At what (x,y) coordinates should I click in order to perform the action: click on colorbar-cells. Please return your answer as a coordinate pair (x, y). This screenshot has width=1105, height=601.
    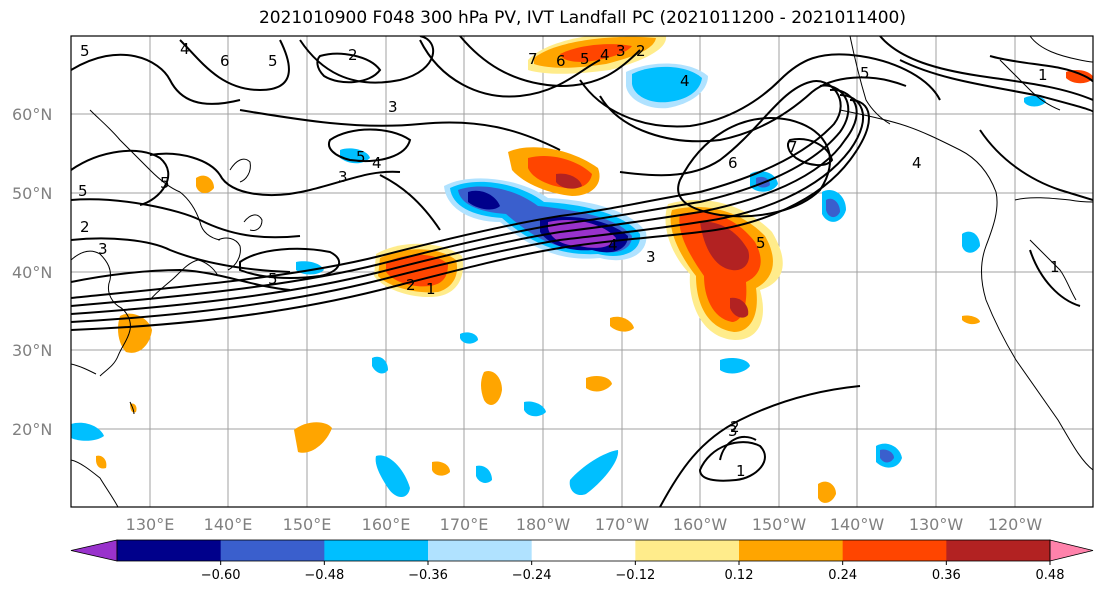
    Looking at the image, I should click on (582, 550).